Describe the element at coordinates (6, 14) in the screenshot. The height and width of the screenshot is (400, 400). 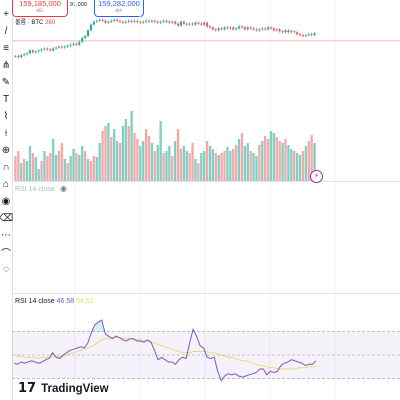
I see `crosshair-icon: +` at that location.